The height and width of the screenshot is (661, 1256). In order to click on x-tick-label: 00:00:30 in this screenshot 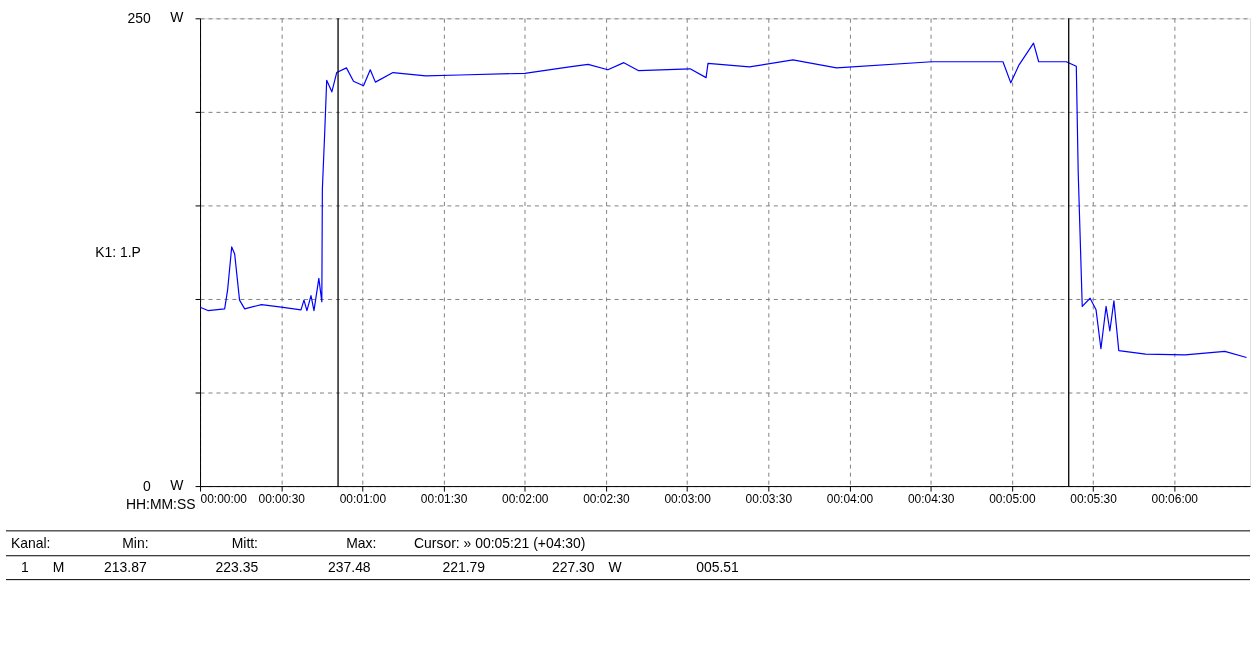, I will do `click(282, 498)`.